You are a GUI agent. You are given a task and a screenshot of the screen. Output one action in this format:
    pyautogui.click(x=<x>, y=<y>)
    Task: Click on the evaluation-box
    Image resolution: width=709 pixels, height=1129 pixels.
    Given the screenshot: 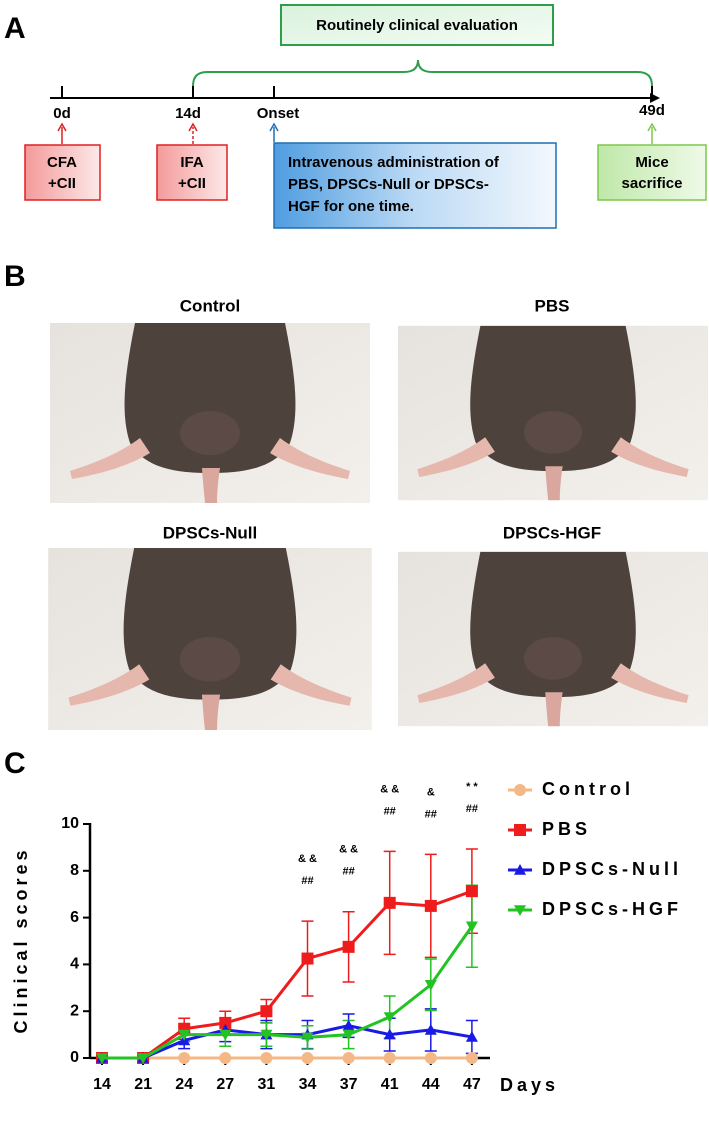 What is the action you would take?
    pyautogui.click(x=417, y=25)
    